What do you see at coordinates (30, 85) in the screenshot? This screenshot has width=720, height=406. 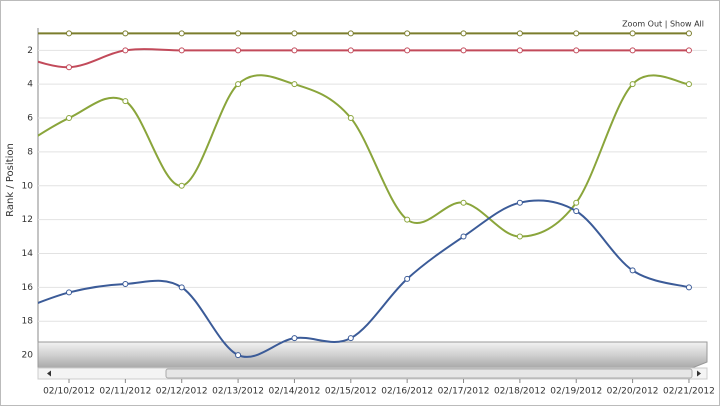 I see `y-tick-label: 4` at bounding box center [30, 85].